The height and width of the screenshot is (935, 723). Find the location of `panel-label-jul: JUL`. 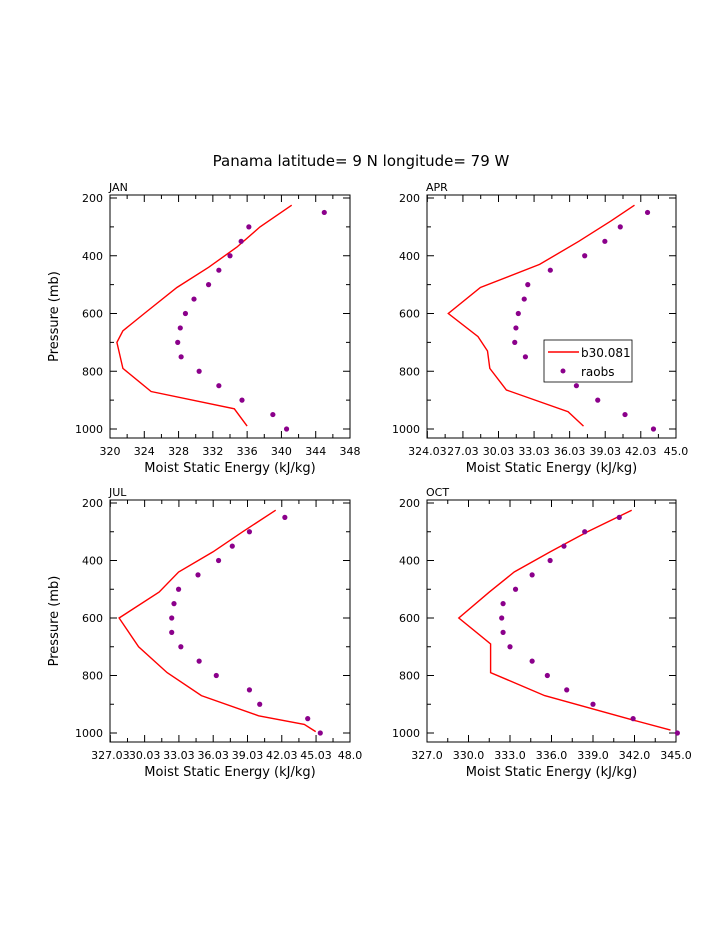

panel-label-jul: JUL is located at coordinates (117, 492).